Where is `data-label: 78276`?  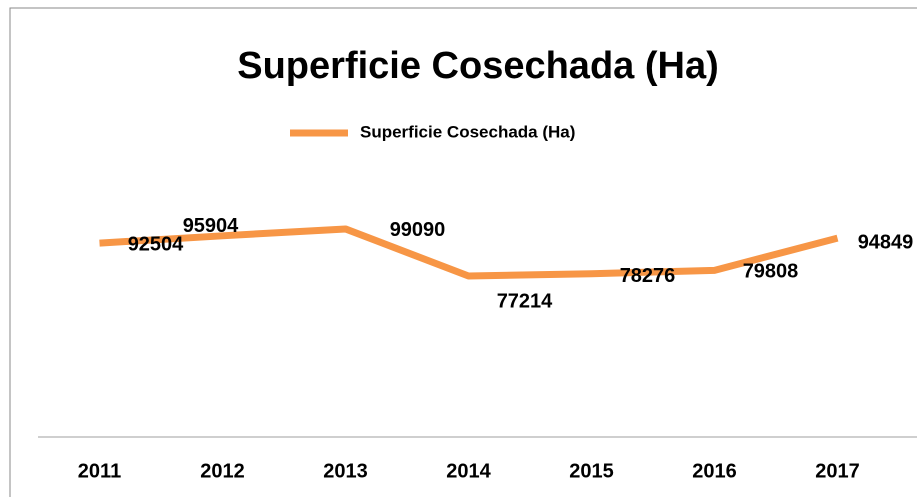
data-label: 78276 is located at coordinates (648, 276).